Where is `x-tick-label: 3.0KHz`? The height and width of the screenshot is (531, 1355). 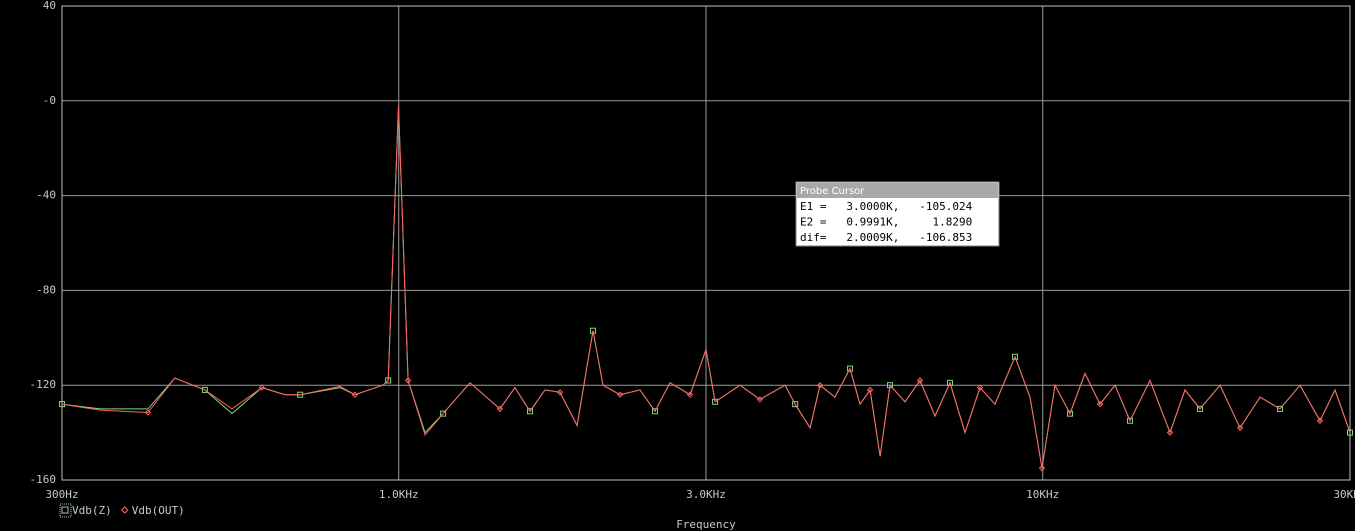
x-tick-label: 3.0KHz is located at coordinates (706, 494).